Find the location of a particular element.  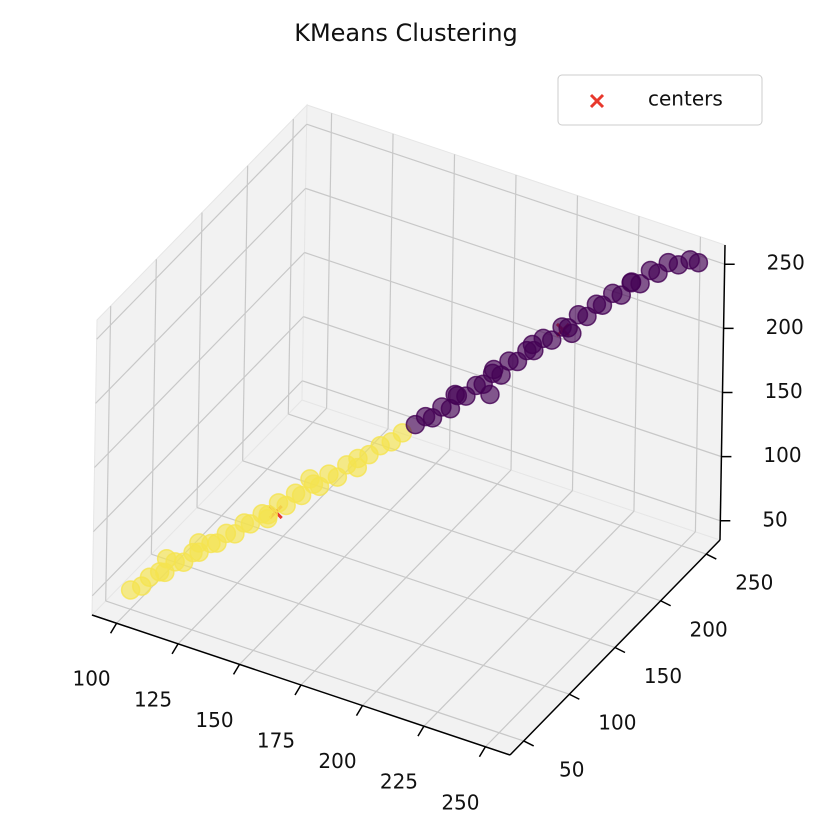

y-tick-label: 50 is located at coordinates (571, 769).